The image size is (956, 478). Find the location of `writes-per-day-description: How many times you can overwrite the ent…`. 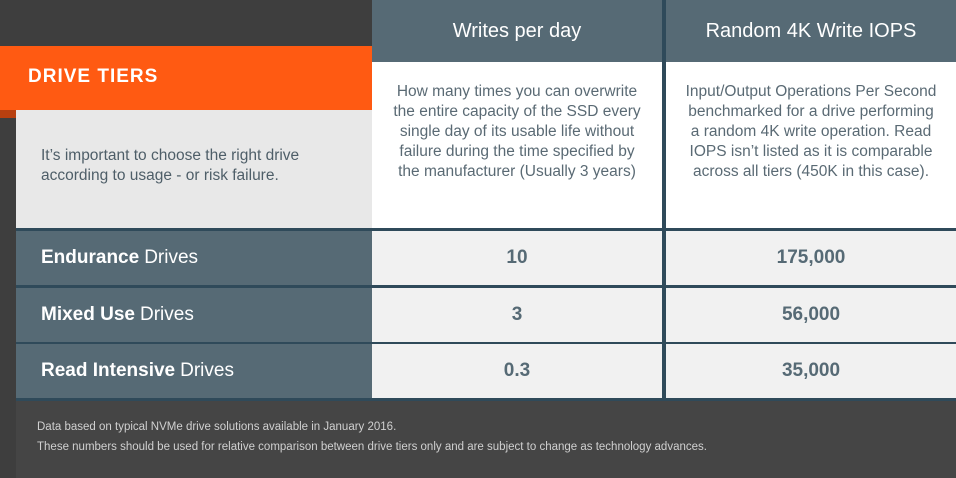

writes-per-day-description: How many times you can overwrite the ent… is located at coordinates (517, 146).